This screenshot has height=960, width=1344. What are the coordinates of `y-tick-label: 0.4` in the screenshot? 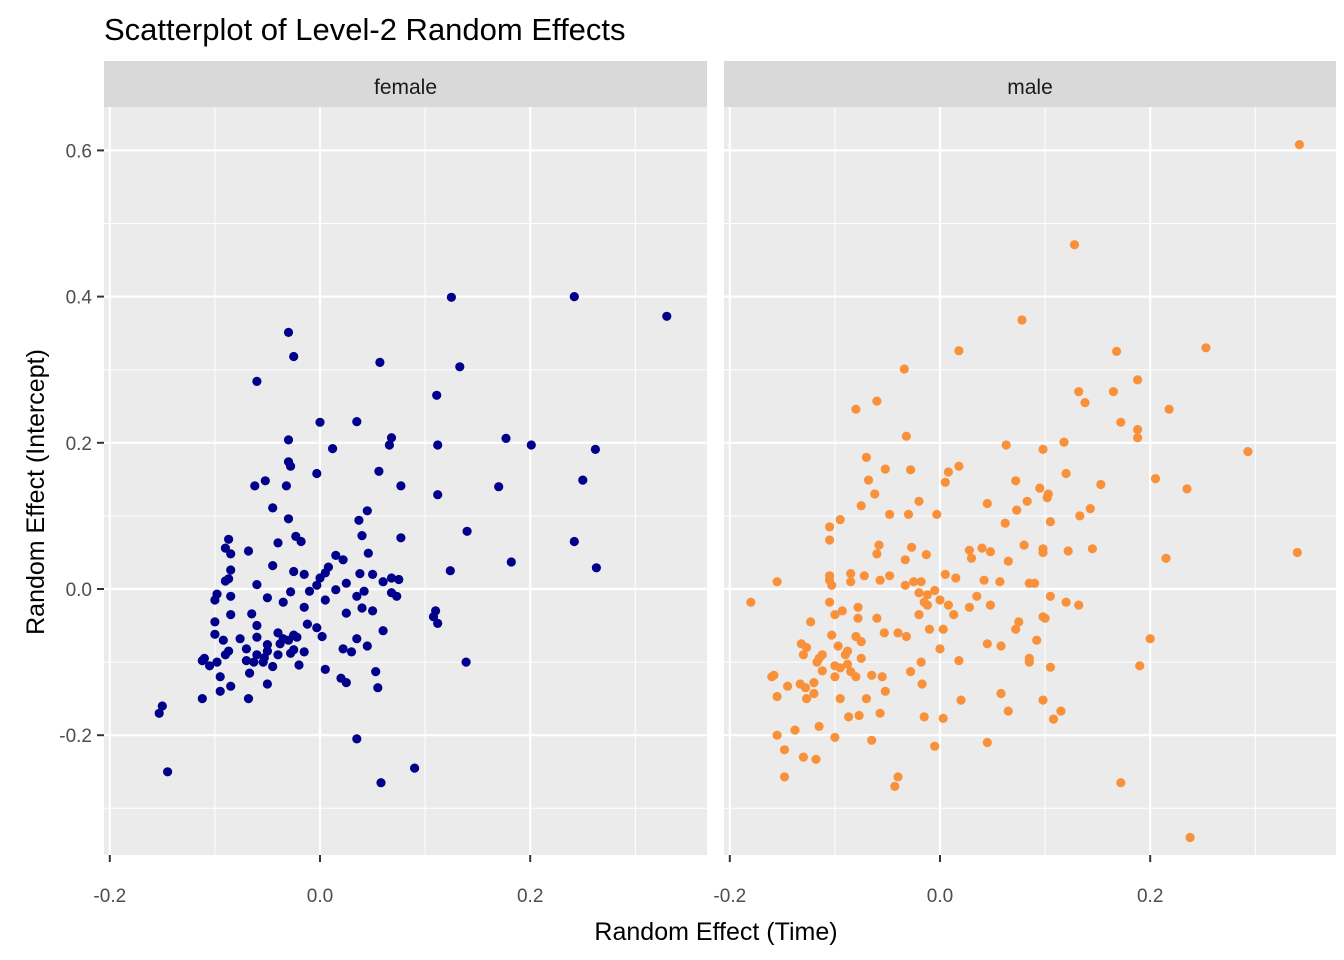 It's located at (79, 298).